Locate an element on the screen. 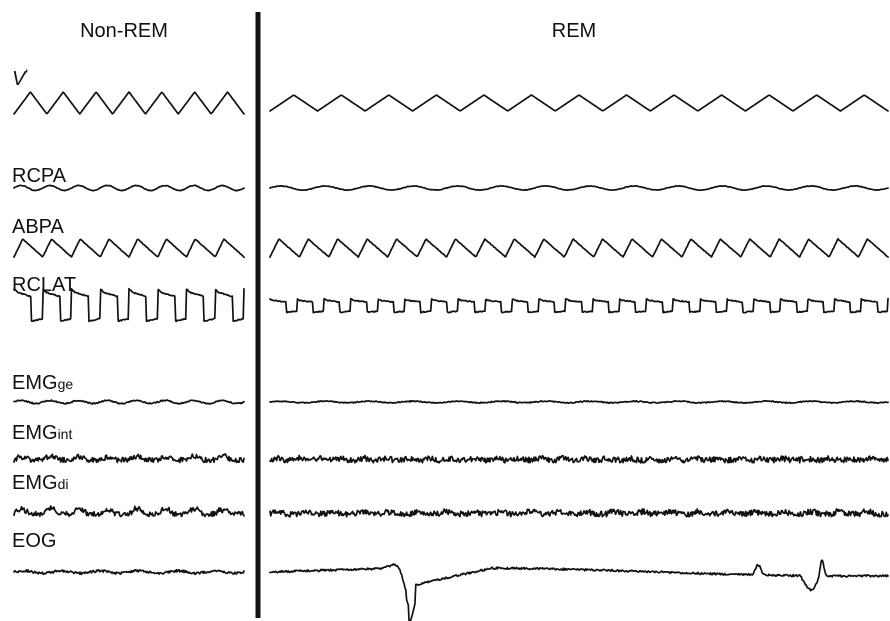  channel-label-rcpa: RCPA is located at coordinates (39, 176).